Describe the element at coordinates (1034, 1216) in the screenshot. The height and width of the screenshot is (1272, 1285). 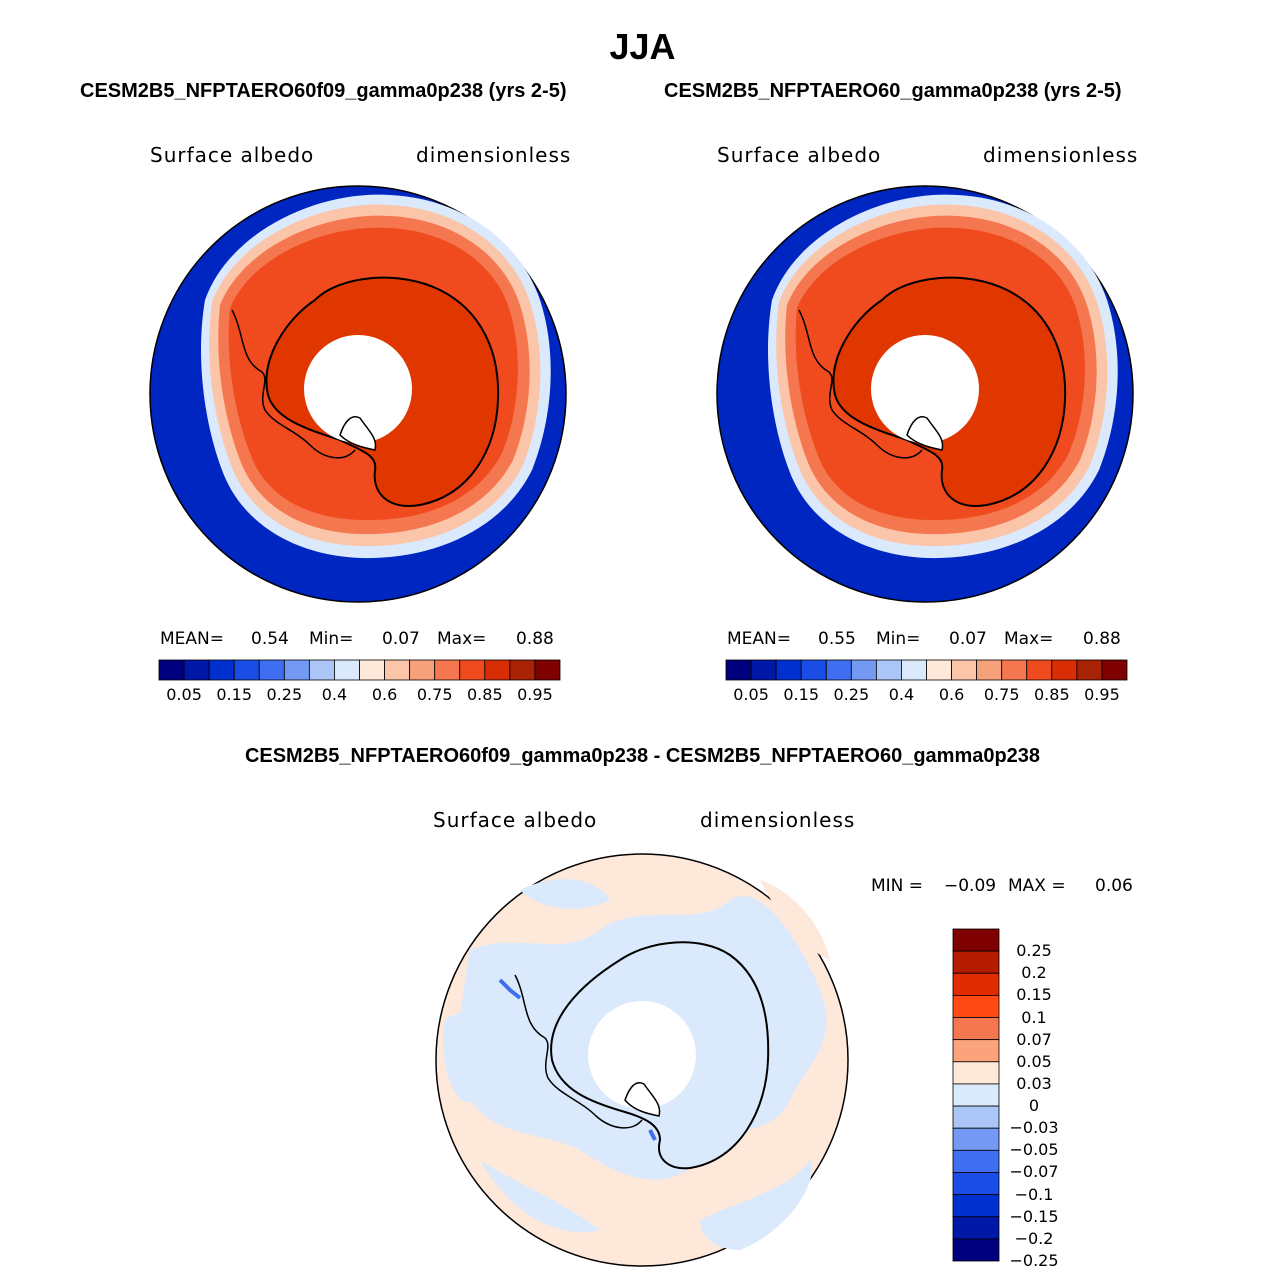
I see `colorbar-tick-label: −0.15` at that location.